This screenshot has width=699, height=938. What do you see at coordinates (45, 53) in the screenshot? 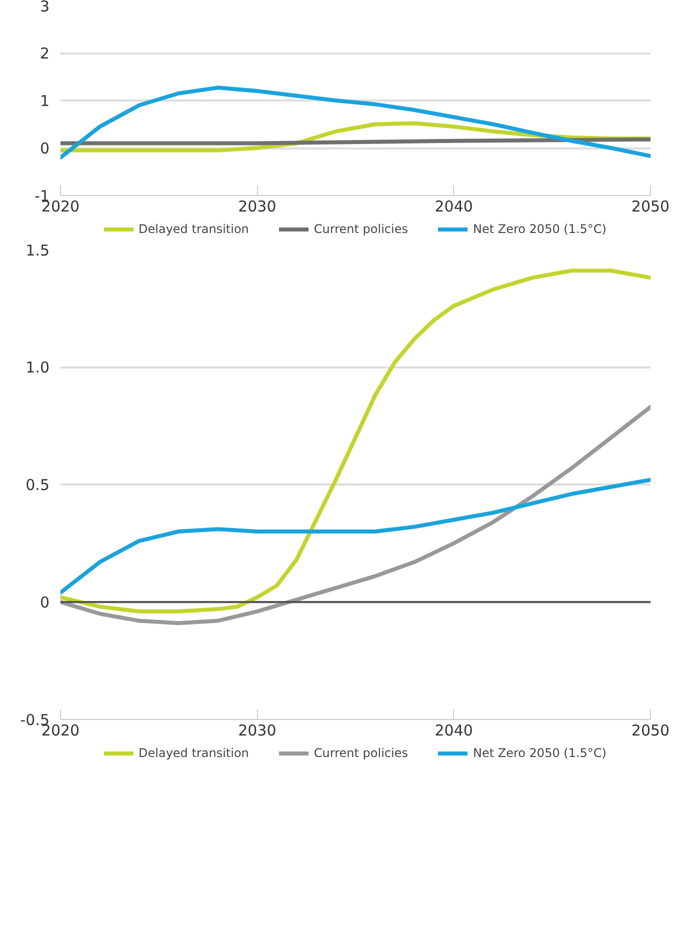
I see `y-tick-label: 2` at bounding box center [45, 53].